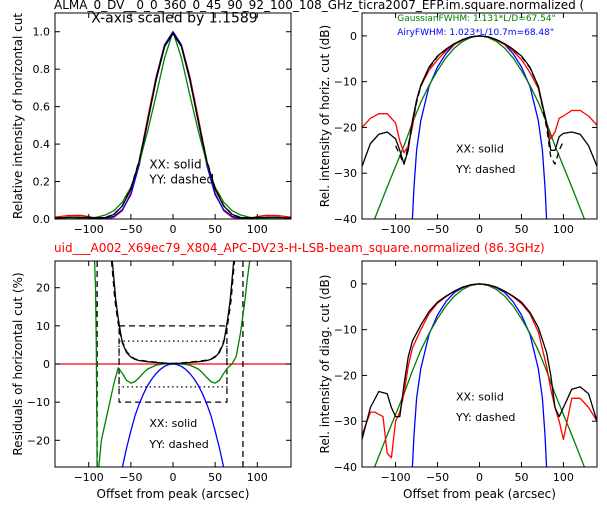 The image size is (607, 511). What do you see at coordinates (43, 288) in the screenshot?
I see `y-tick-label: 20` at bounding box center [43, 288].